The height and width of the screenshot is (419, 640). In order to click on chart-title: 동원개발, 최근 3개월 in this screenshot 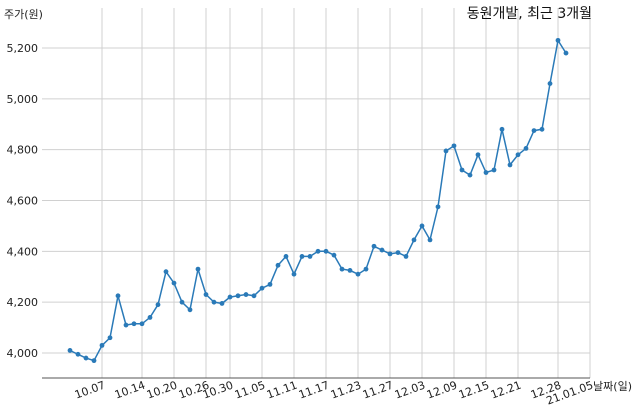, I will do `click(529, 14)`.